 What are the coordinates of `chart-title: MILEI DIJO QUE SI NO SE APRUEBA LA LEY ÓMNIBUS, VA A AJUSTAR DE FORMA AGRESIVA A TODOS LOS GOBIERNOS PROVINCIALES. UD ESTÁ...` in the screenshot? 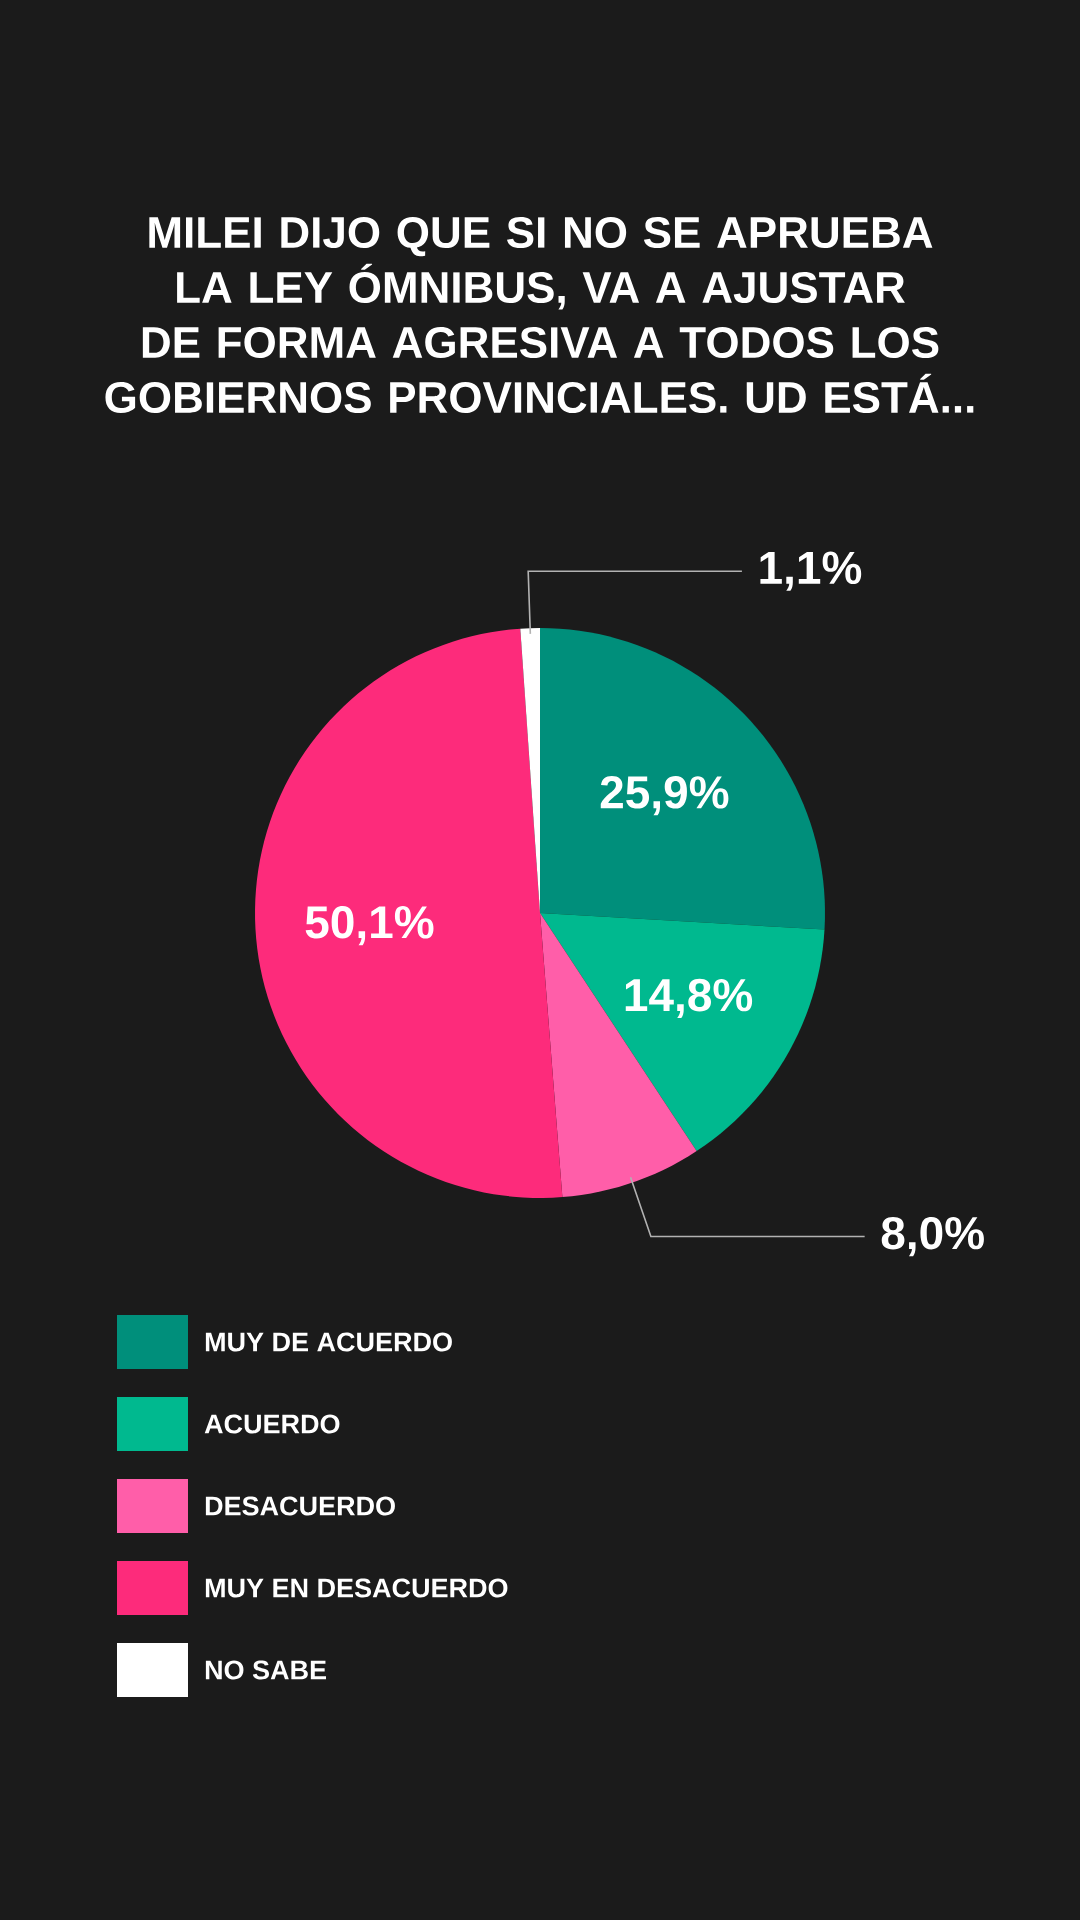 It's located at (539, 315).